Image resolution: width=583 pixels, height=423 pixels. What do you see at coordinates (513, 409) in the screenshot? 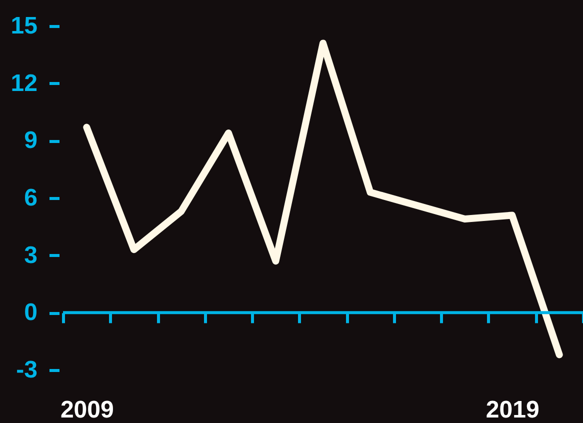
I see `x-tick-label: 2019` at bounding box center [513, 409].